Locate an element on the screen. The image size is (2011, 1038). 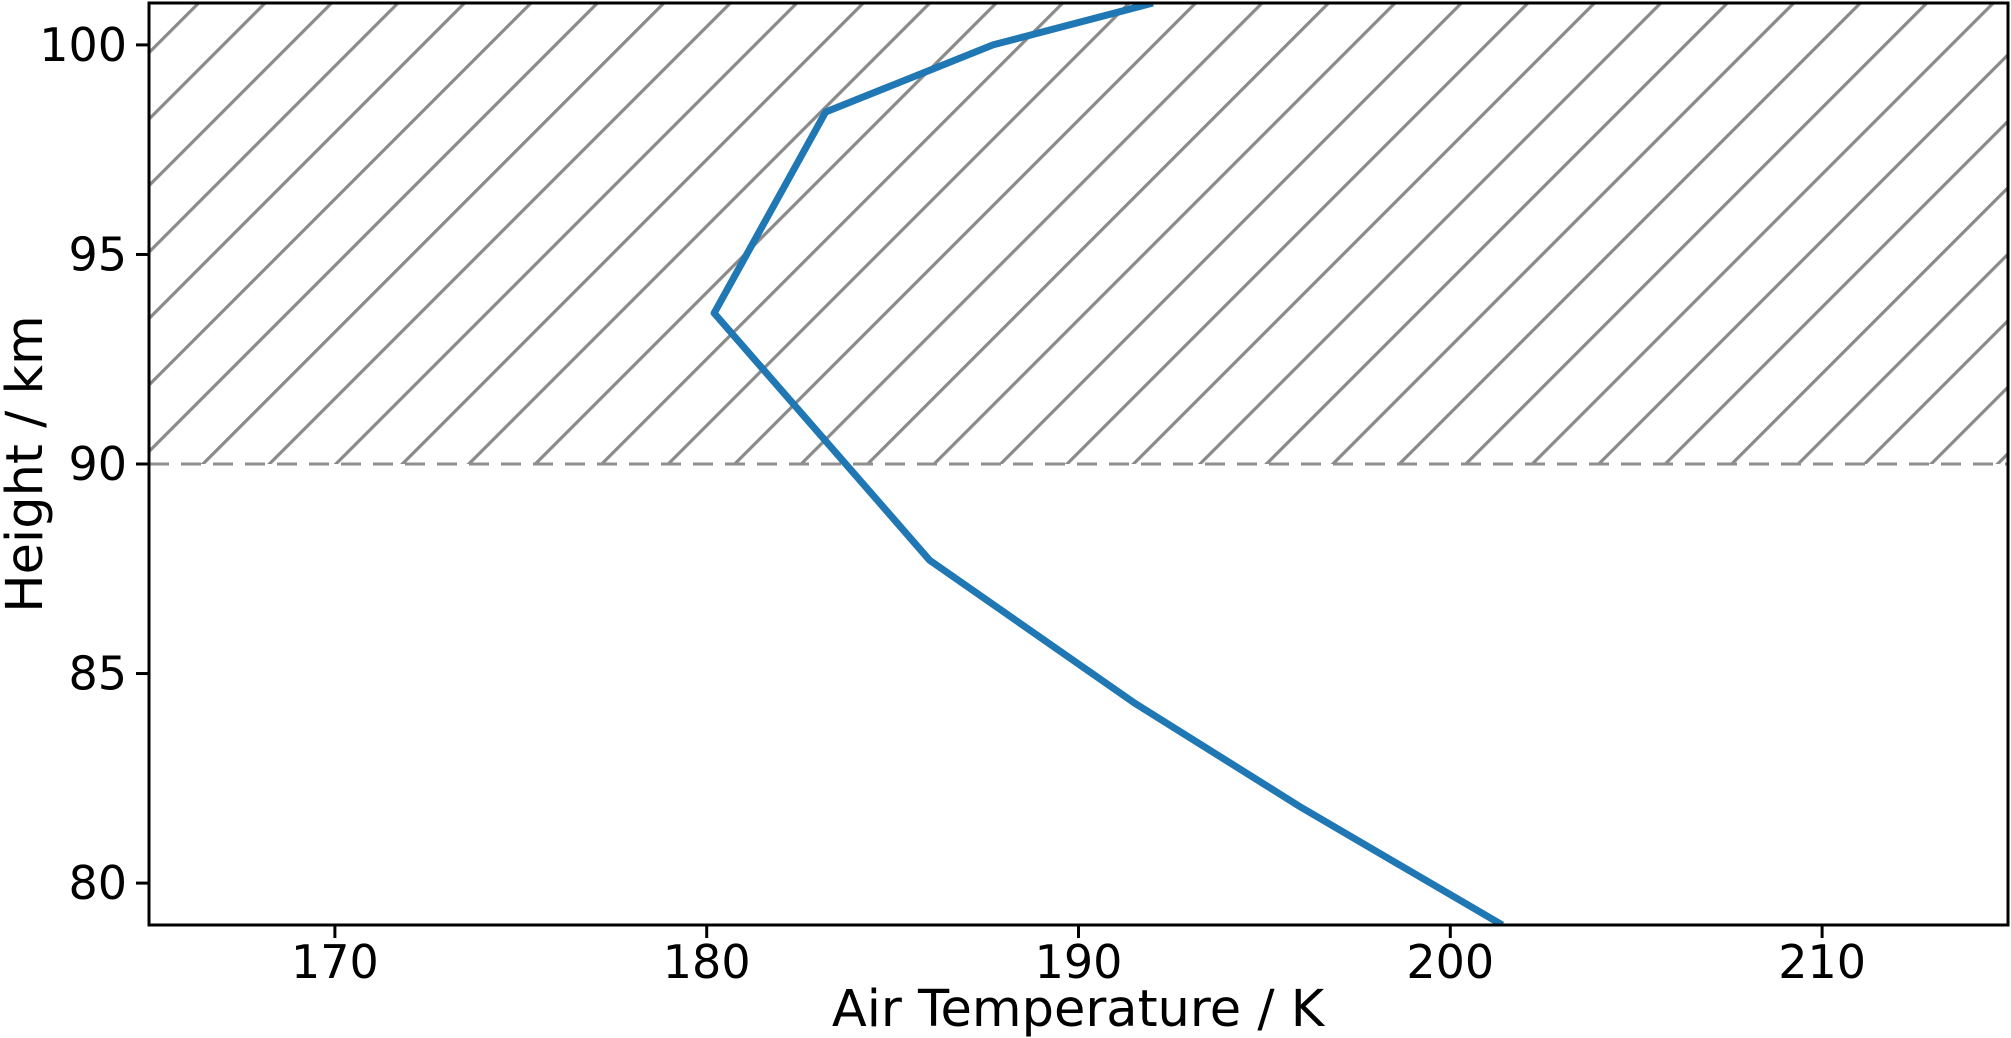
y-axis-label: Height / km is located at coordinates (27, 463).